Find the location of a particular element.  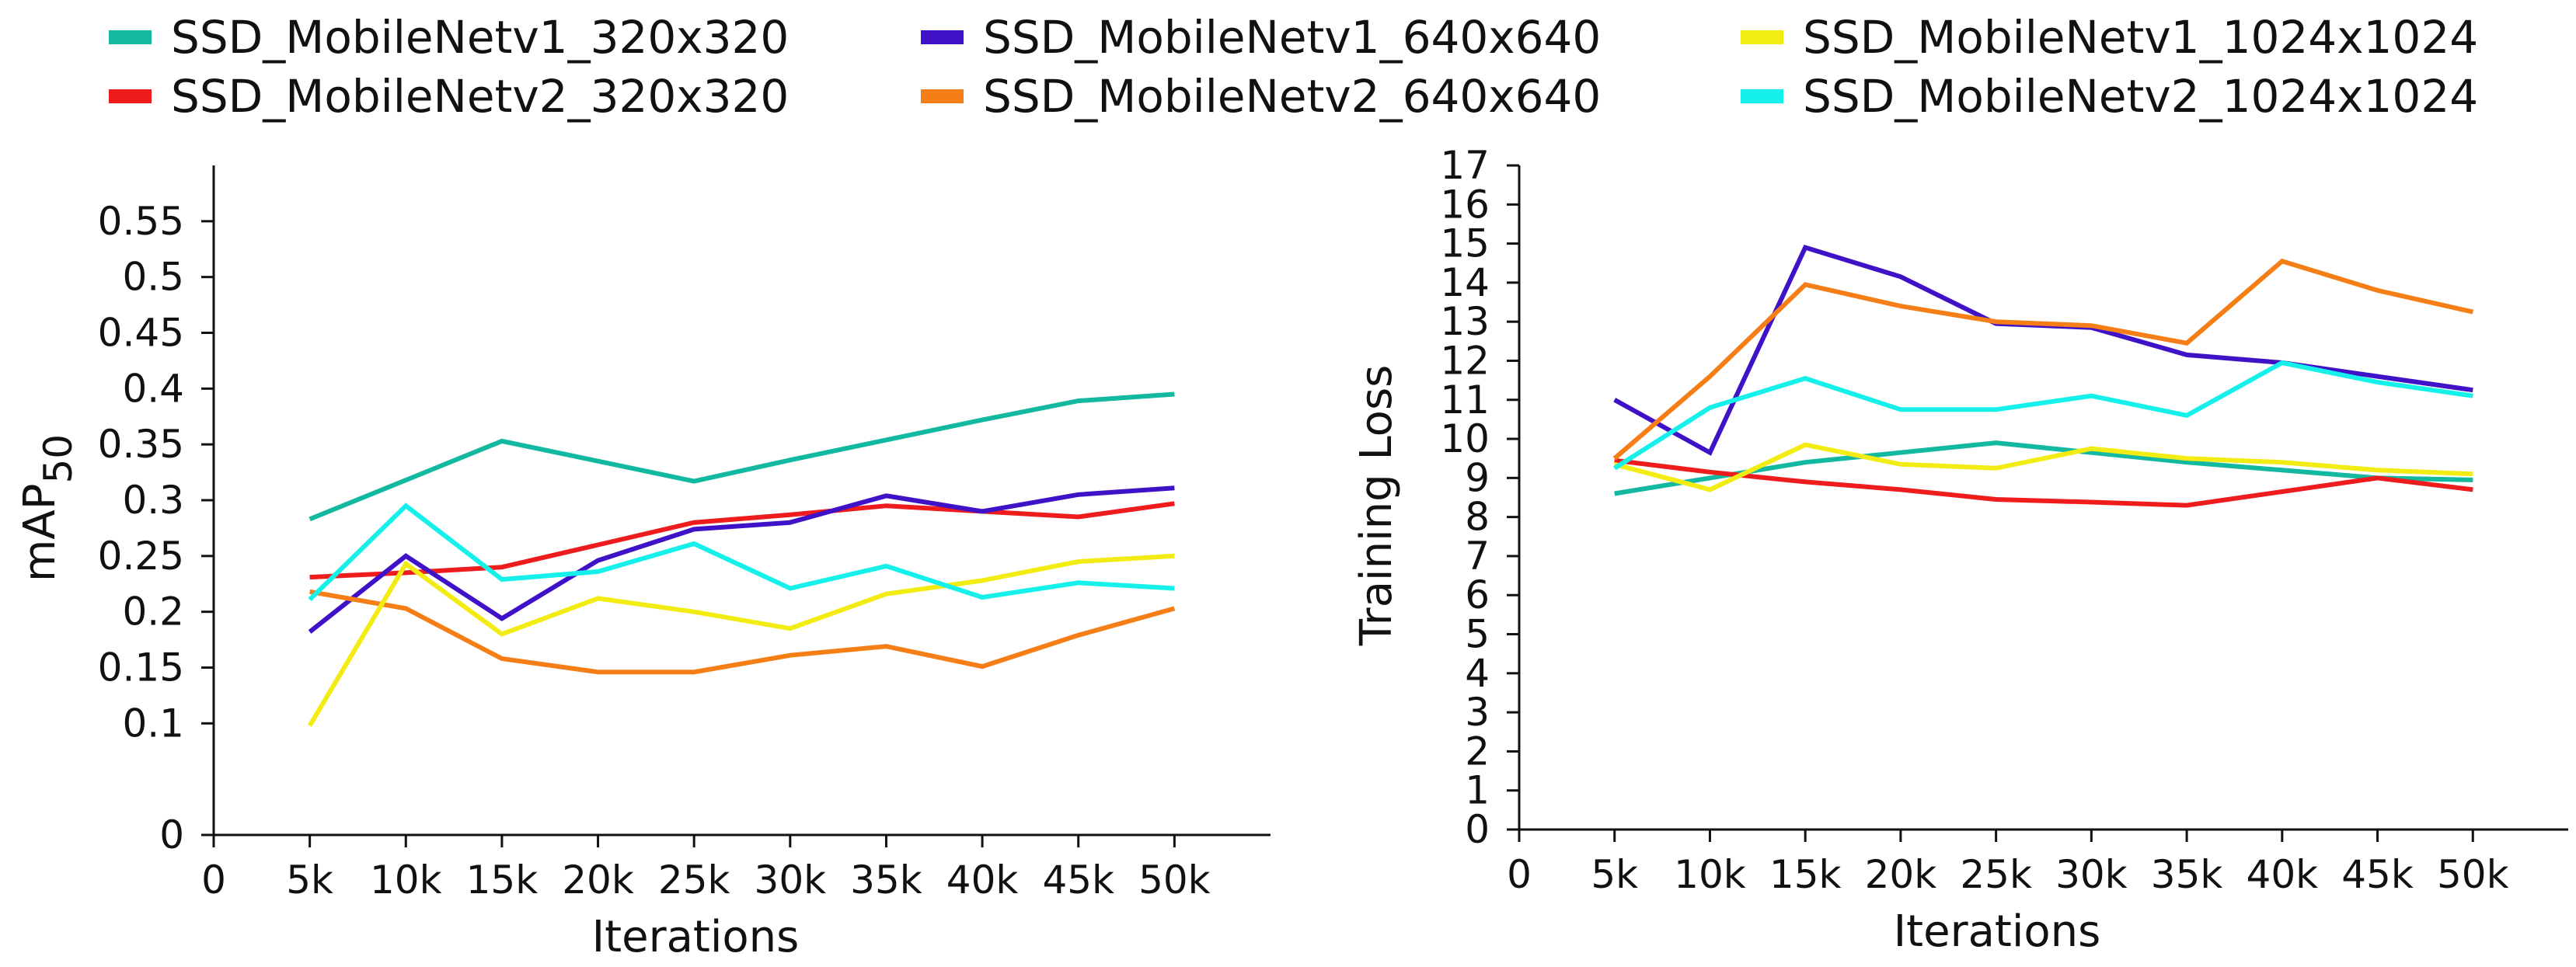

y-tick-label: 16 is located at coordinates (1465, 204).